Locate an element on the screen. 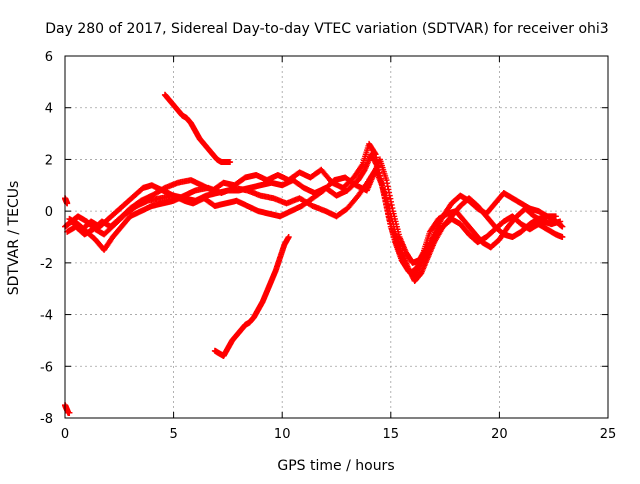 This screenshot has width=640, height=484. x-axis-label: GPS time / hours is located at coordinates (335, 466).